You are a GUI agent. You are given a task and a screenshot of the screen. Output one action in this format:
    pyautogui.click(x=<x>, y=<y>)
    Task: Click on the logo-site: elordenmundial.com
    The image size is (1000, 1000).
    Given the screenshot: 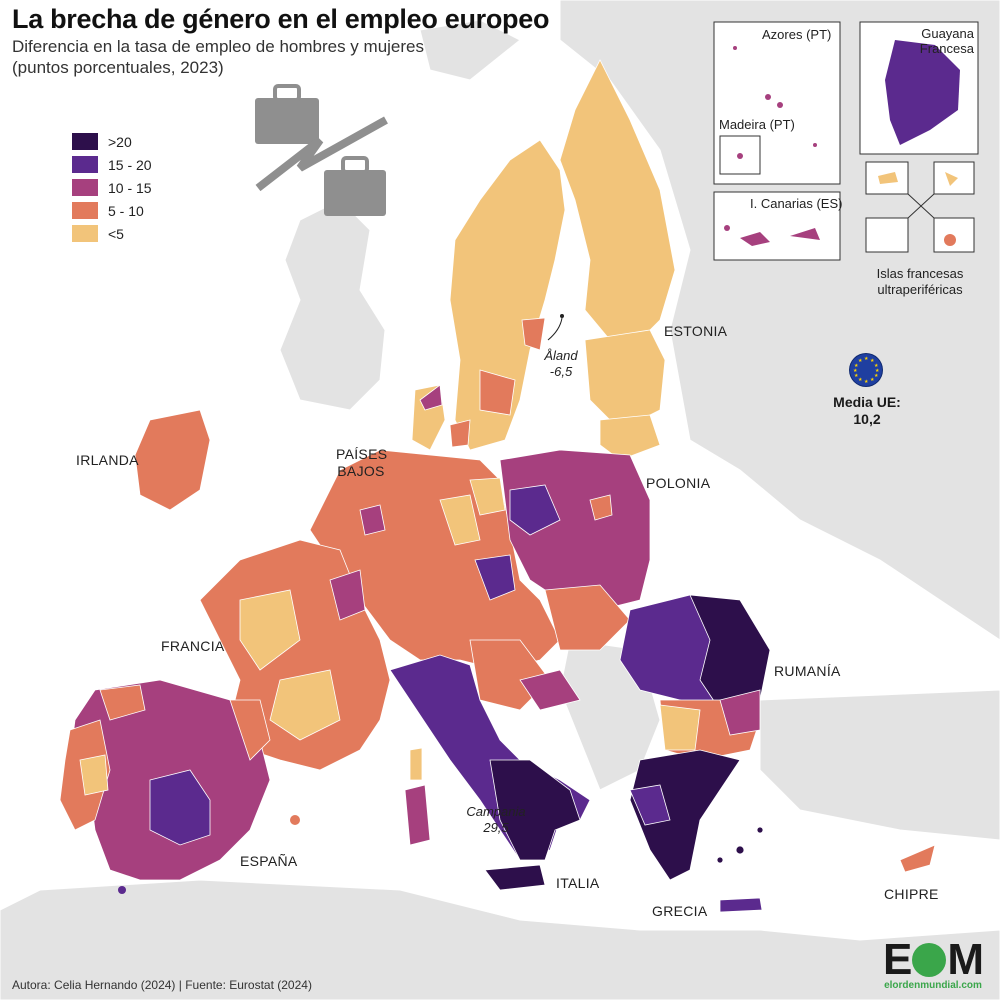 What is the action you would take?
    pyautogui.click(x=933, y=985)
    